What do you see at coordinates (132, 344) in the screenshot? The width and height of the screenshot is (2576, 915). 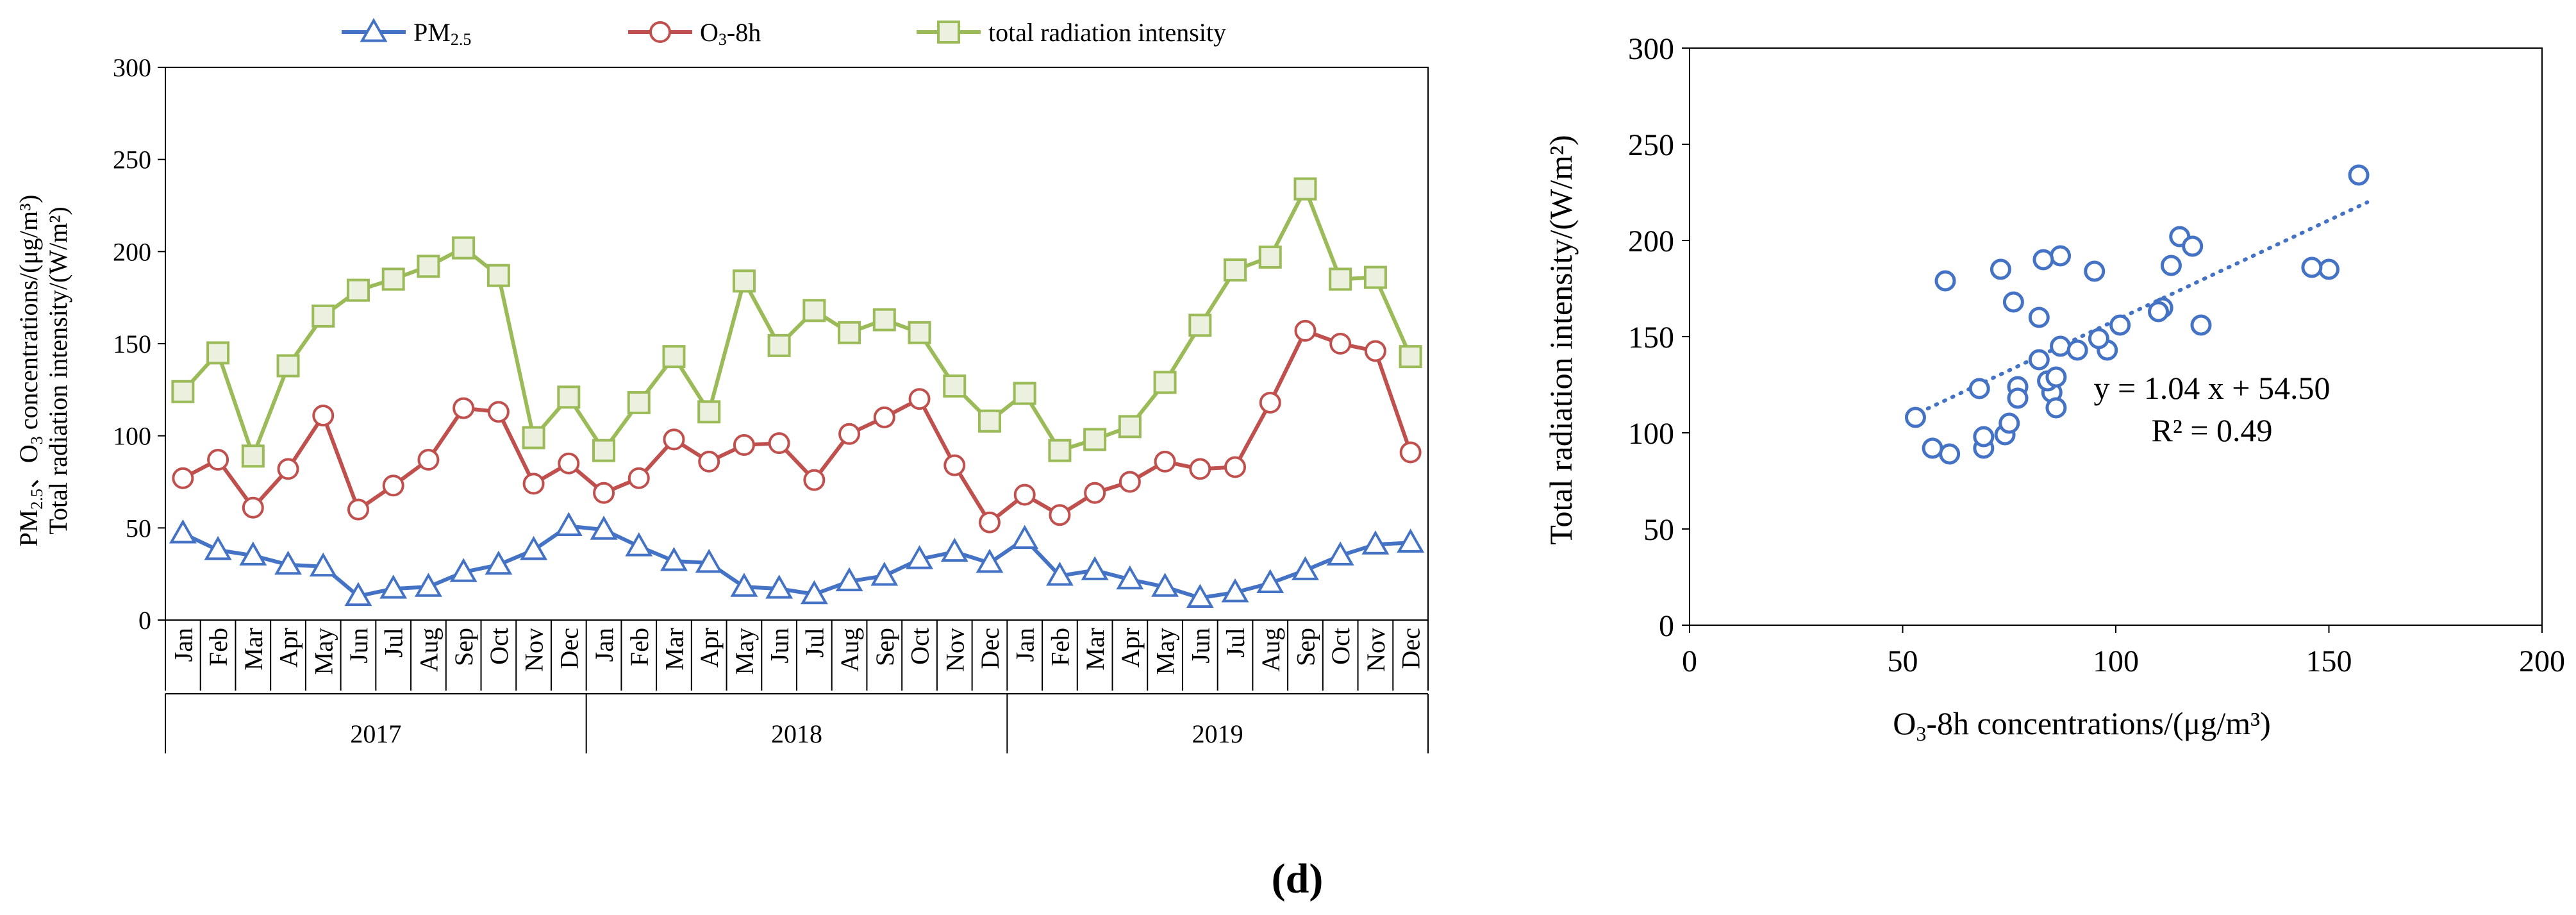 I see `left-y-tick-label: 150` at bounding box center [132, 344].